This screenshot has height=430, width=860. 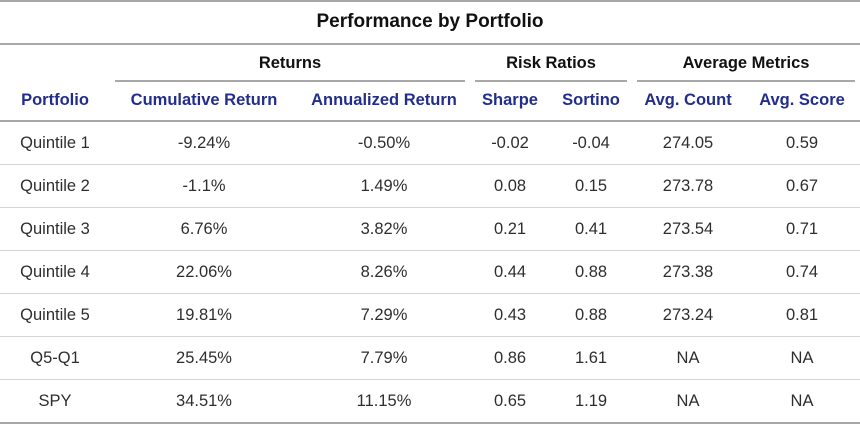 I want to click on column-header-avg-score: Avg. Score, so click(x=802, y=102).